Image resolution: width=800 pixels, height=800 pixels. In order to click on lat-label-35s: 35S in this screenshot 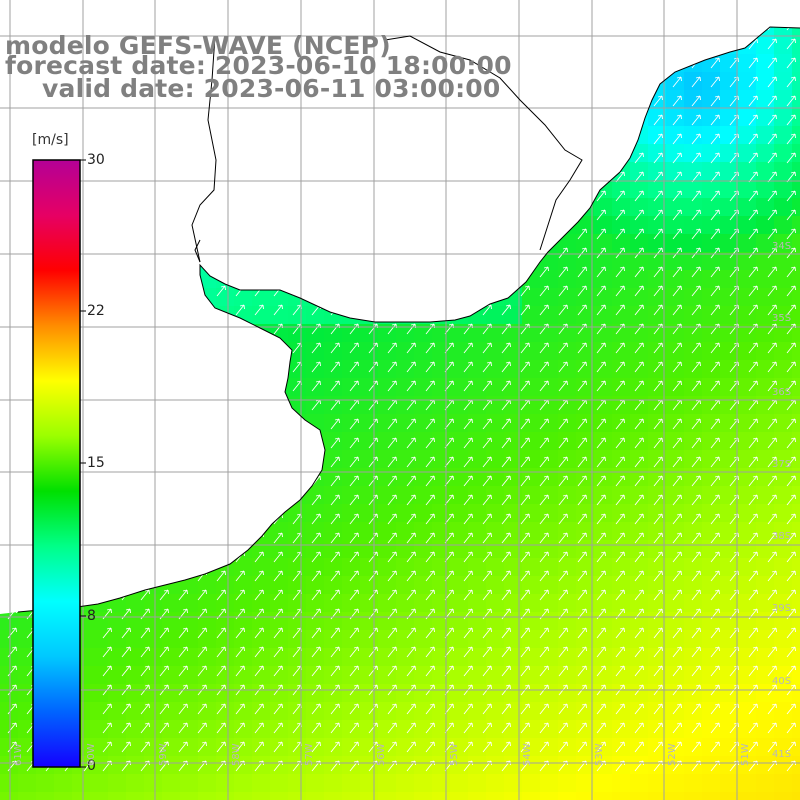, I will do `click(782, 318)`.